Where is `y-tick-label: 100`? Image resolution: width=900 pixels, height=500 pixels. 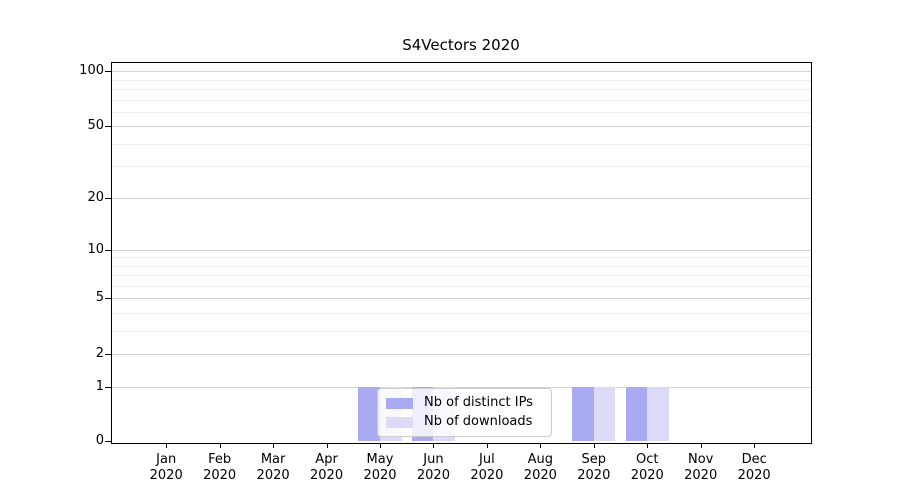 y-tick-label: 100 is located at coordinates (91, 71).